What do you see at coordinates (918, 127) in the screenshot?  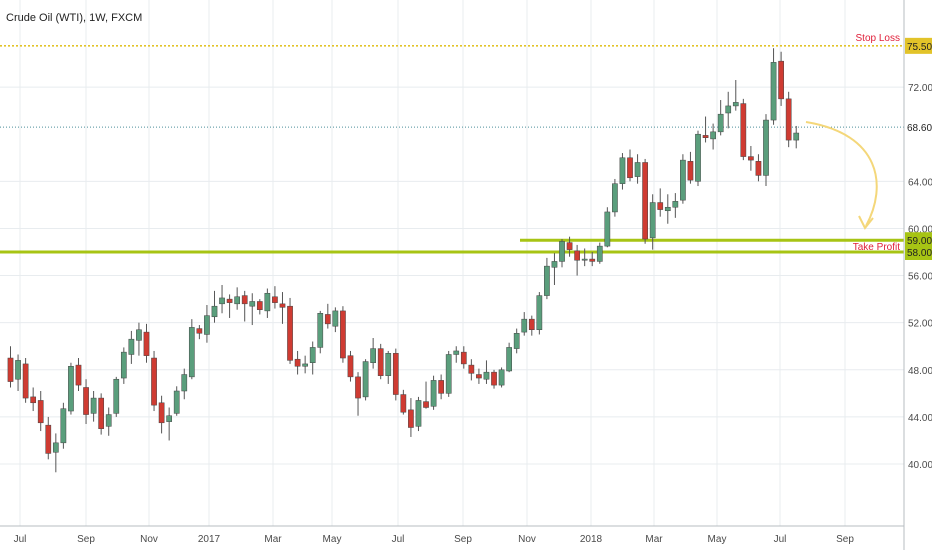 I see `current-price-badge: 68.60` at bounding box center [918, 127].